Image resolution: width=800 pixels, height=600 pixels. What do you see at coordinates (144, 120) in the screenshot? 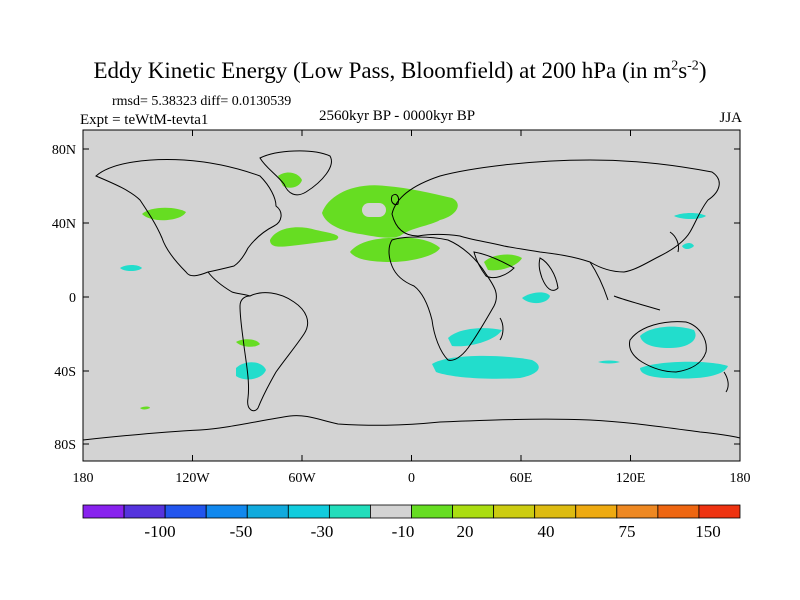
I see `experiment-label: Expt = teWtM-tevta1` at bounding box center [144, 120].